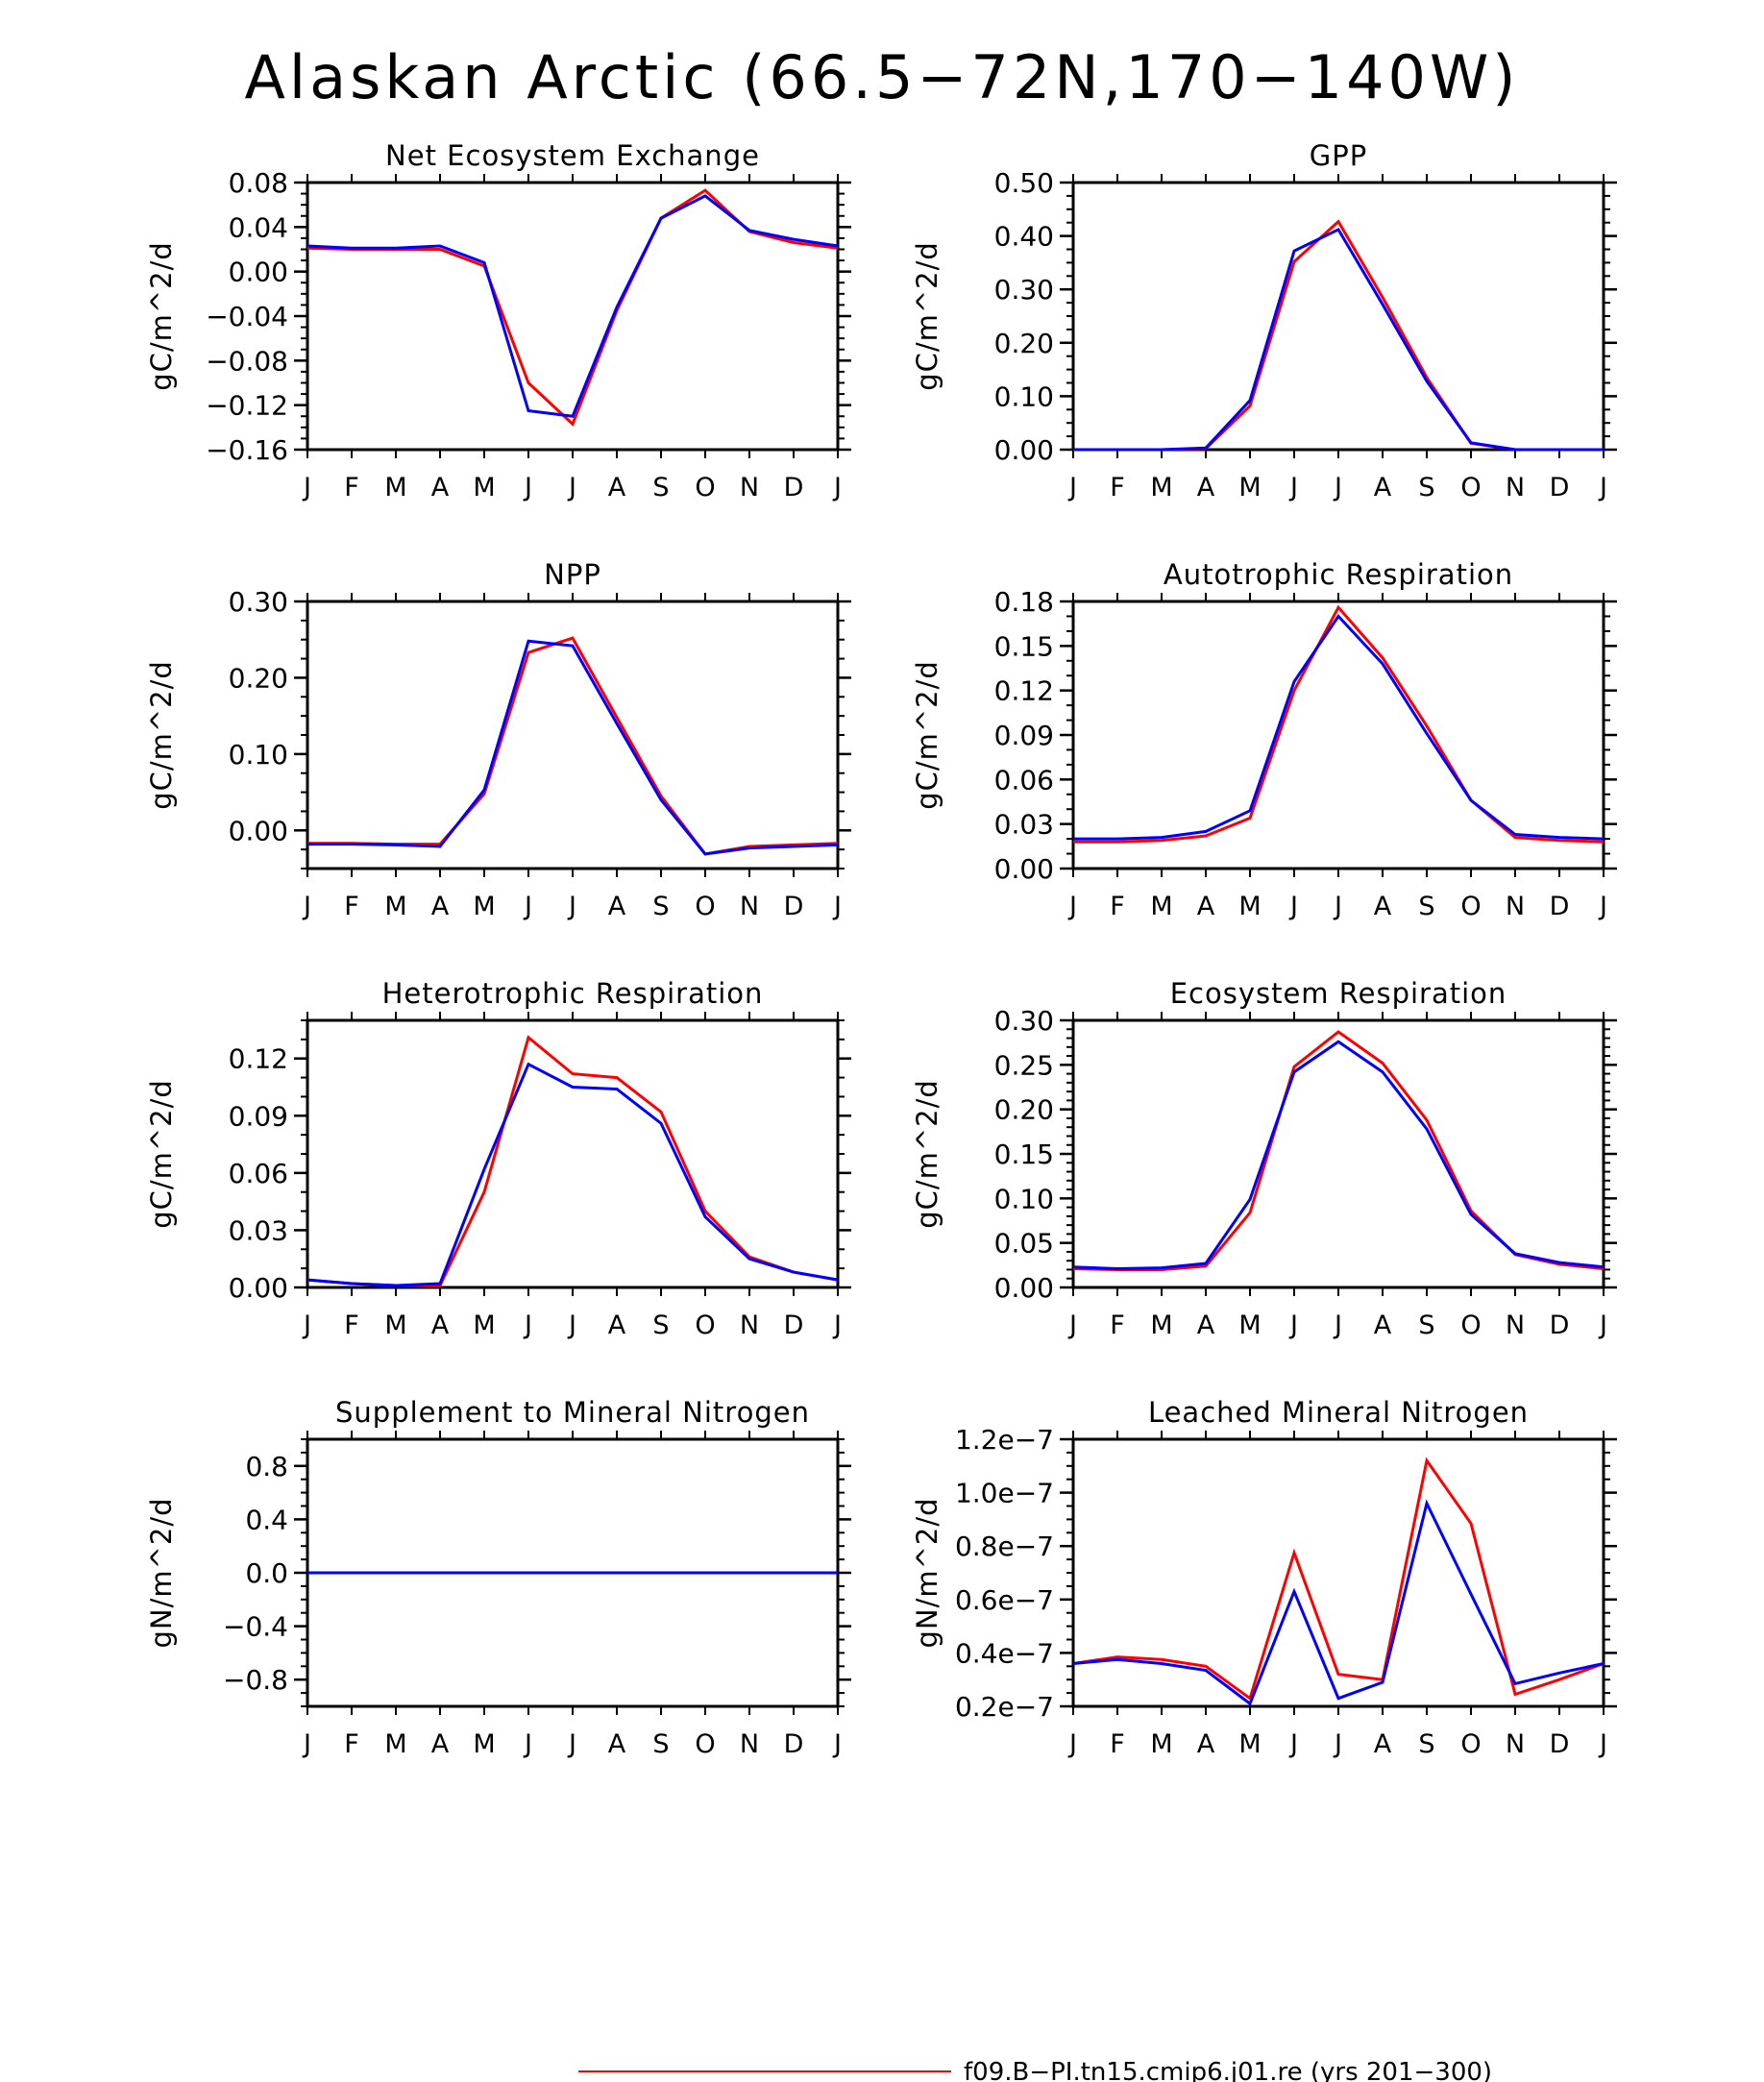 This screenshot has width=1764, height=2082. I want to click on y-tick-label: 0.8e−7, so click(1004, 1547).